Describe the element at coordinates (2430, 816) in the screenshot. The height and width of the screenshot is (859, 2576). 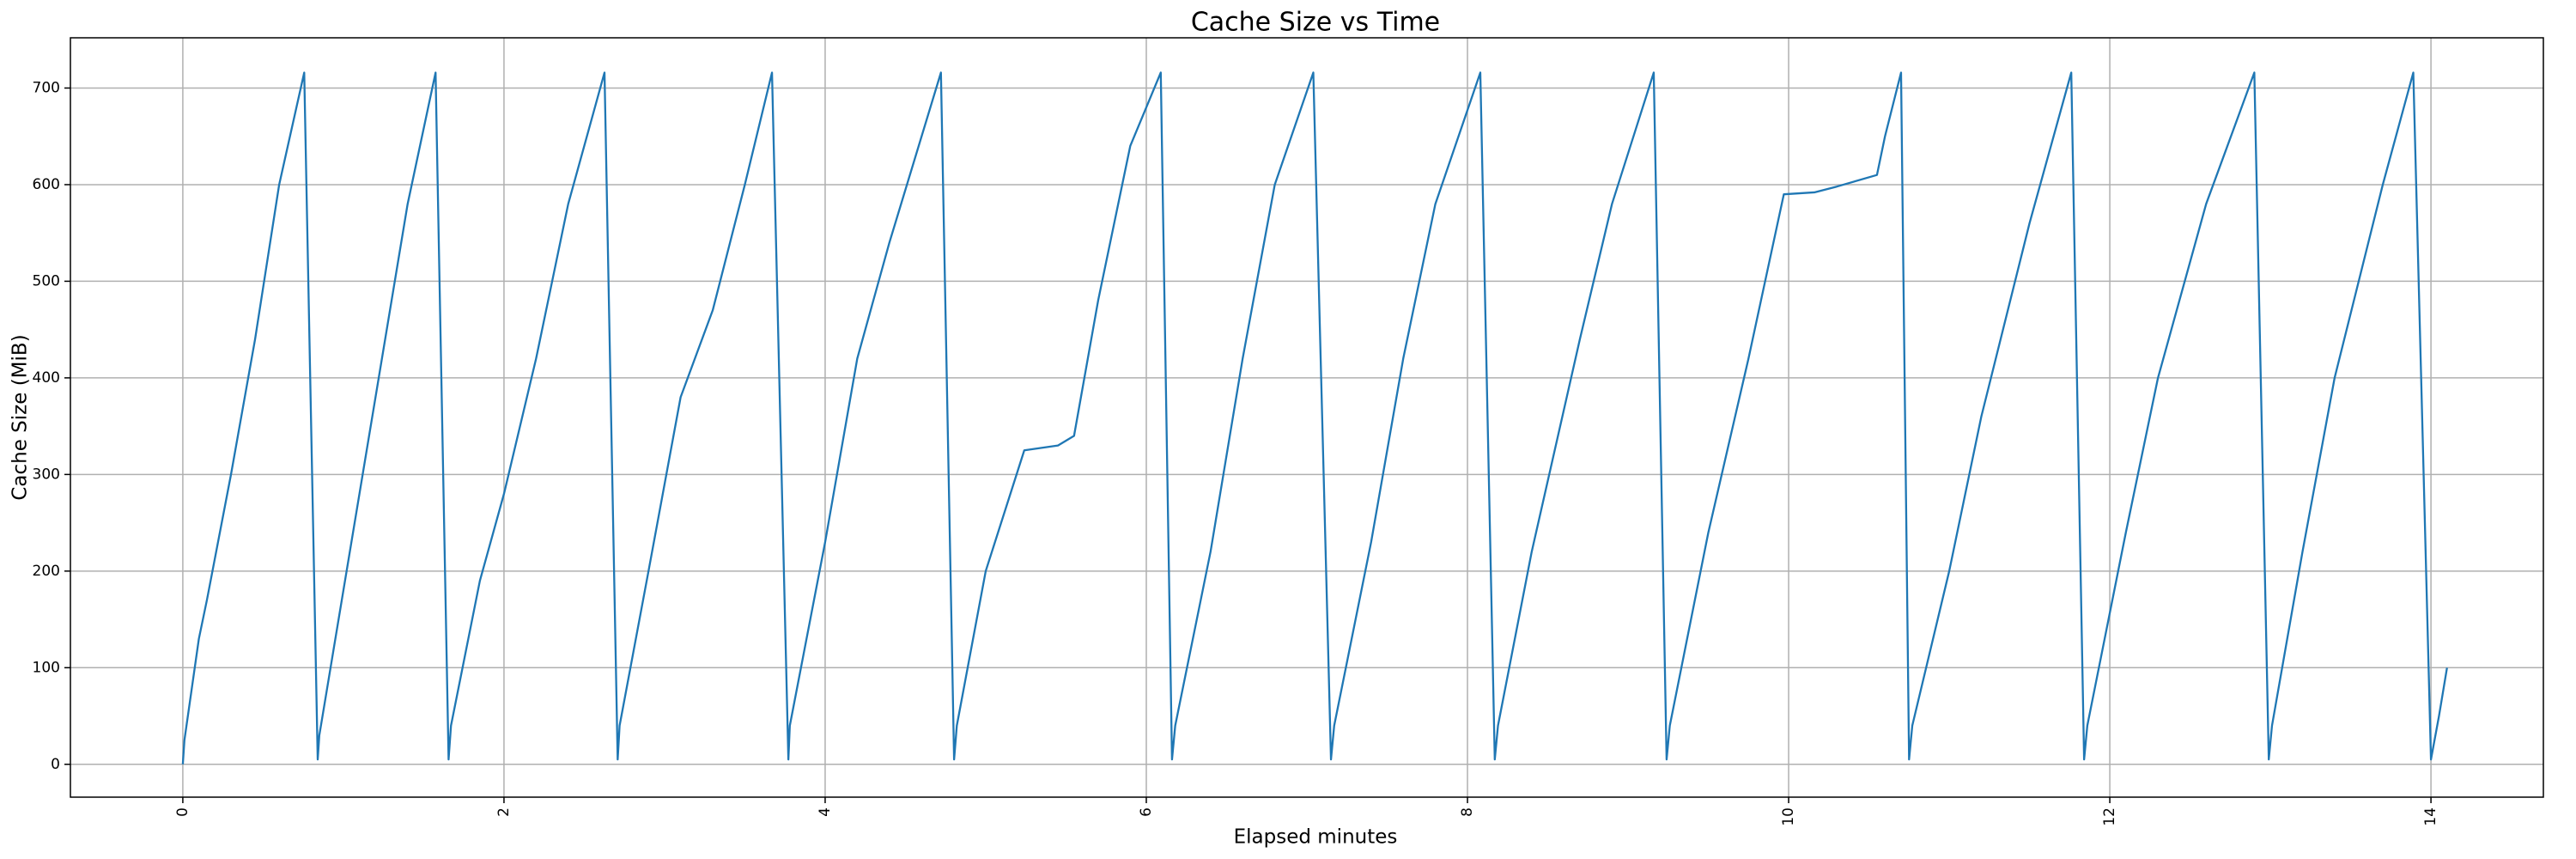
I see `x-tick-label: 14` at that location.